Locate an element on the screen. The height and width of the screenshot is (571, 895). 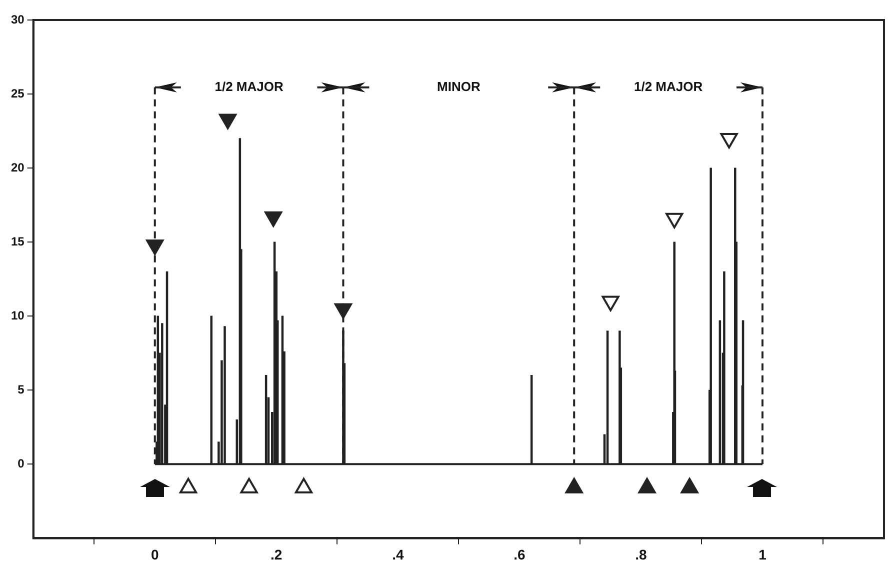
x-tick-label: 1 is located at coordinates (762, 554).